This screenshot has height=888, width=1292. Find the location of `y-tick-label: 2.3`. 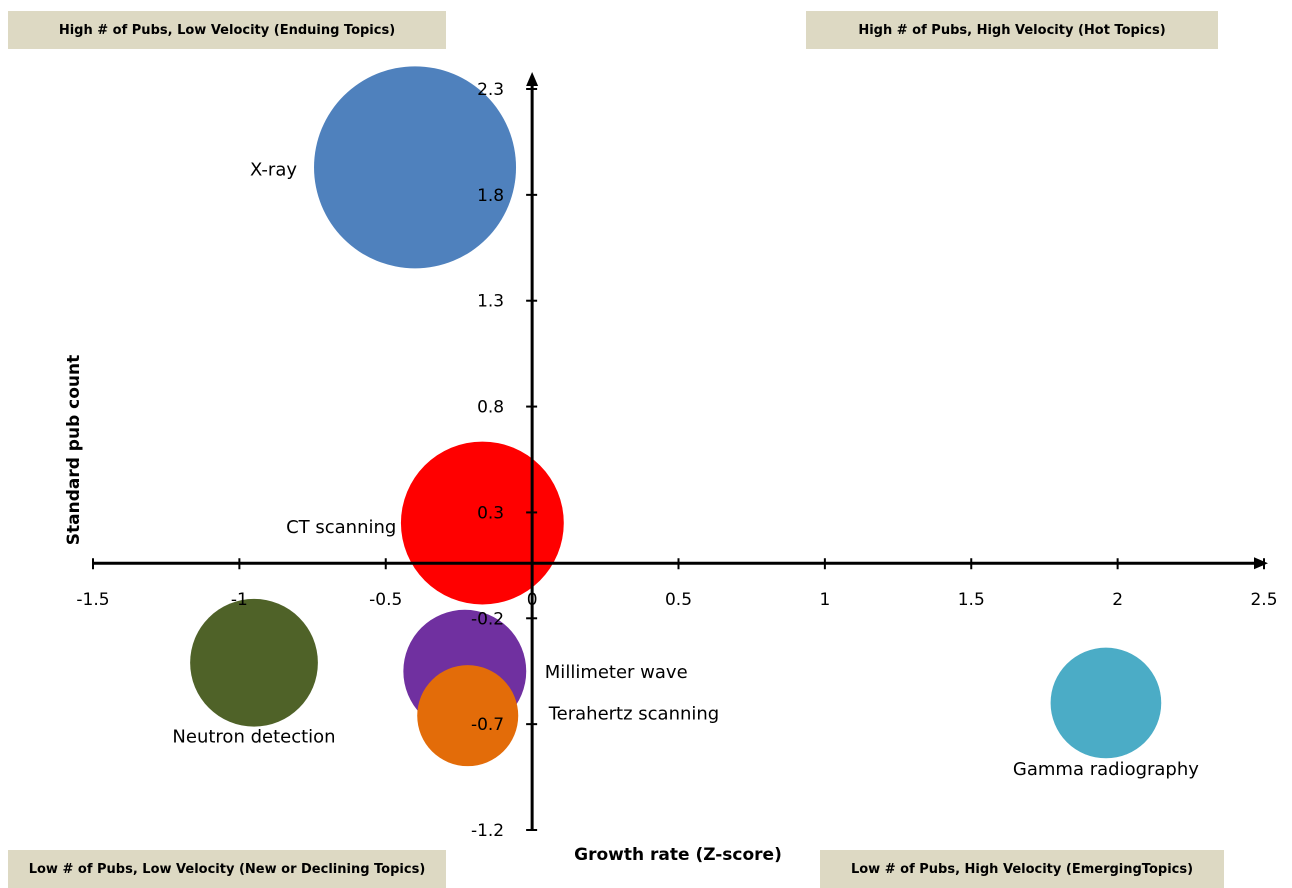

y-tick-label: 2.3 is located at coordinates (490, 90).